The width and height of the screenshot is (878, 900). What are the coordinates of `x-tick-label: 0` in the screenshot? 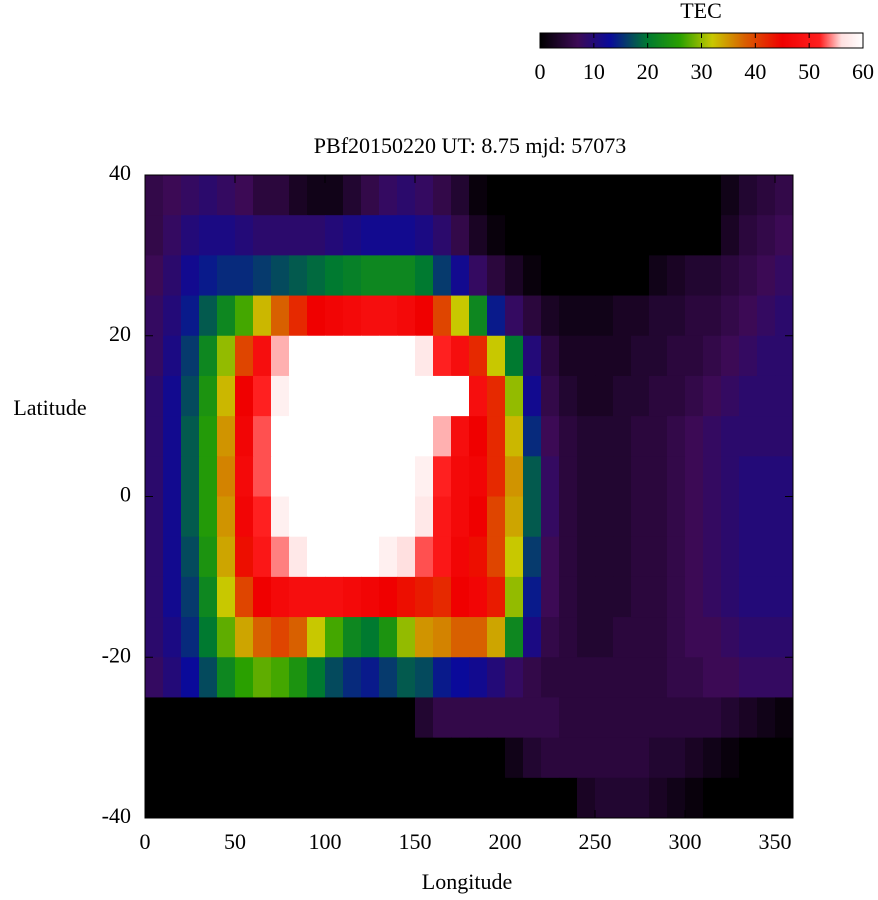 It's located at (145, 841).